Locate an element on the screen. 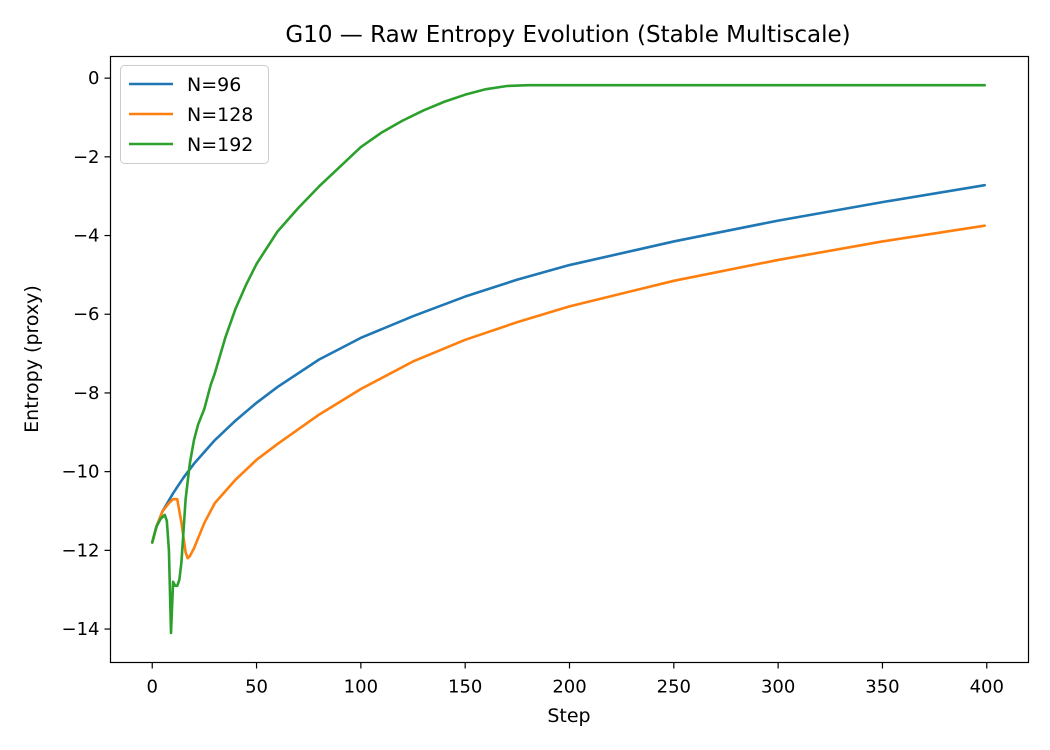  legend-box is located at coordinates (194, 114).